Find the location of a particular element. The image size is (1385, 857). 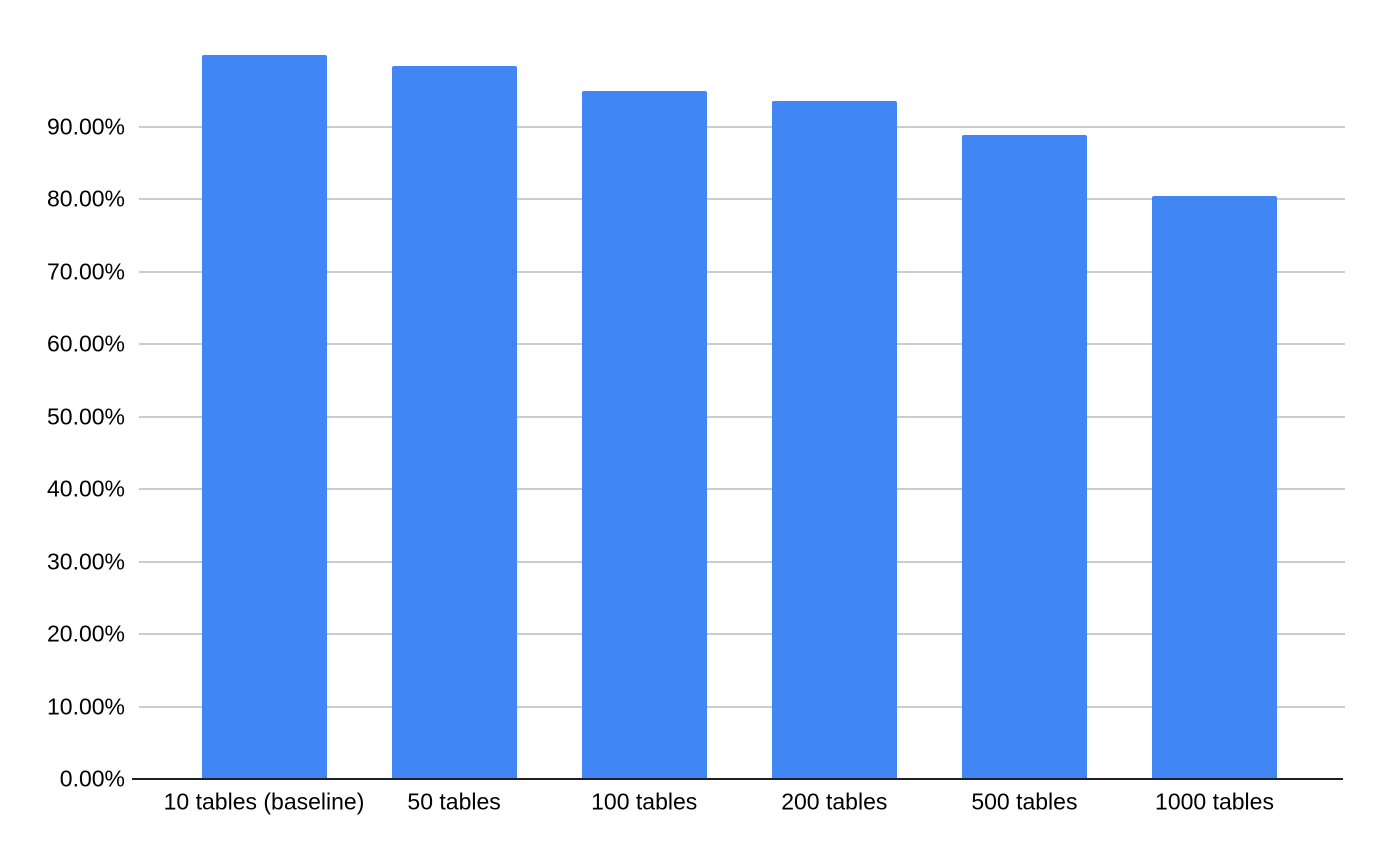

x-axis-category-label: 100 tables is located at coordinates (644, 801).